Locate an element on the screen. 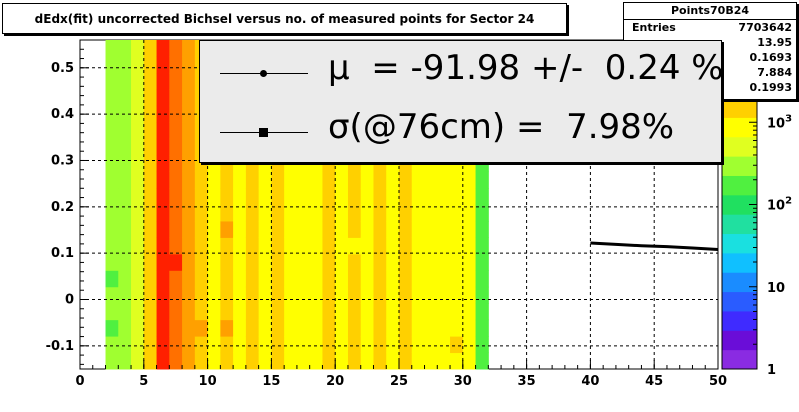 Image resolution: width=799 pixels, height=412 pixels. legend-text: μ = -91.98 +/- 0.24 % is located at coordinates (526, 68).